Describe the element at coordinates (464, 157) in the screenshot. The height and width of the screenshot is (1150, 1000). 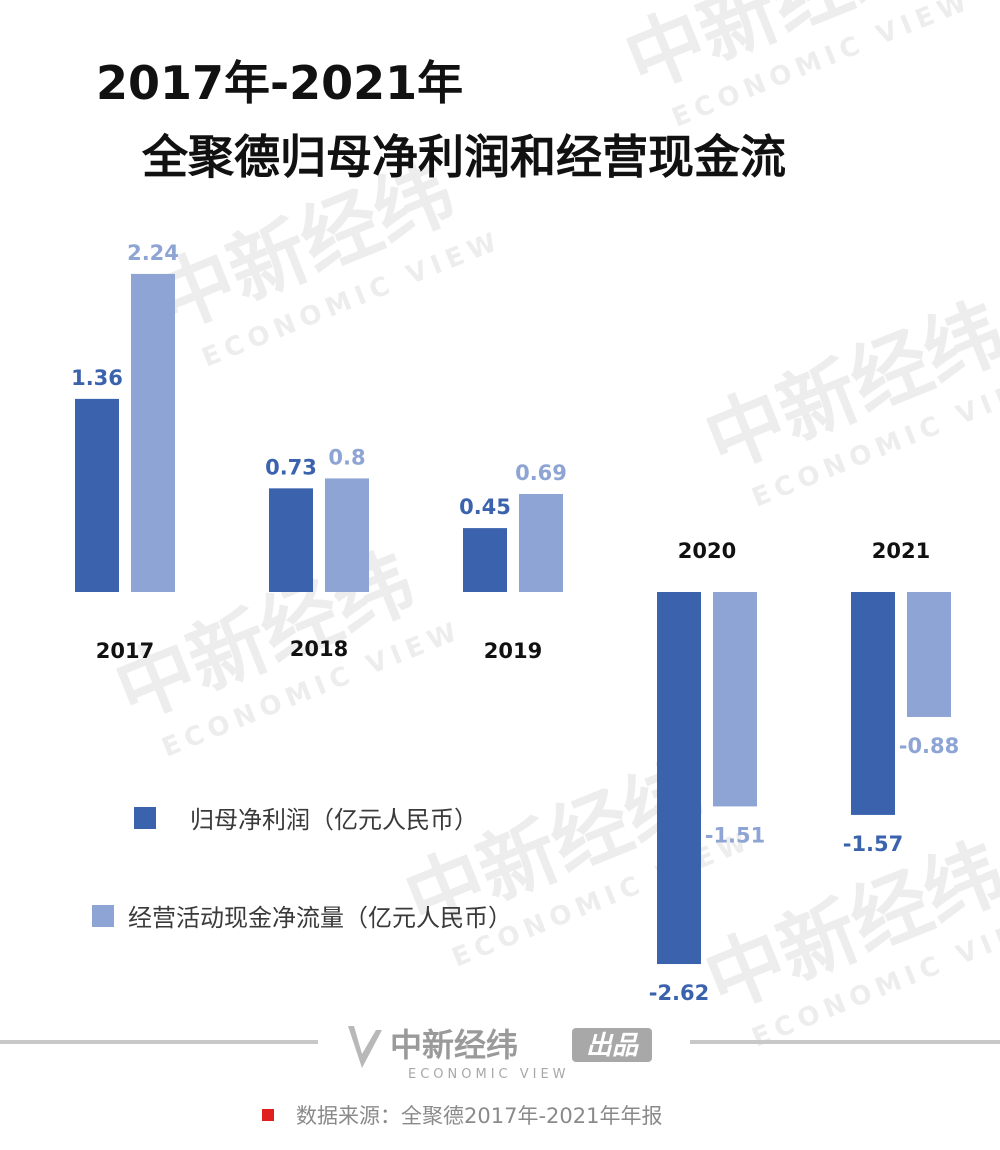
I see `chart-title-line-2: 全聚德归母净利润和经营现金流` at that location.